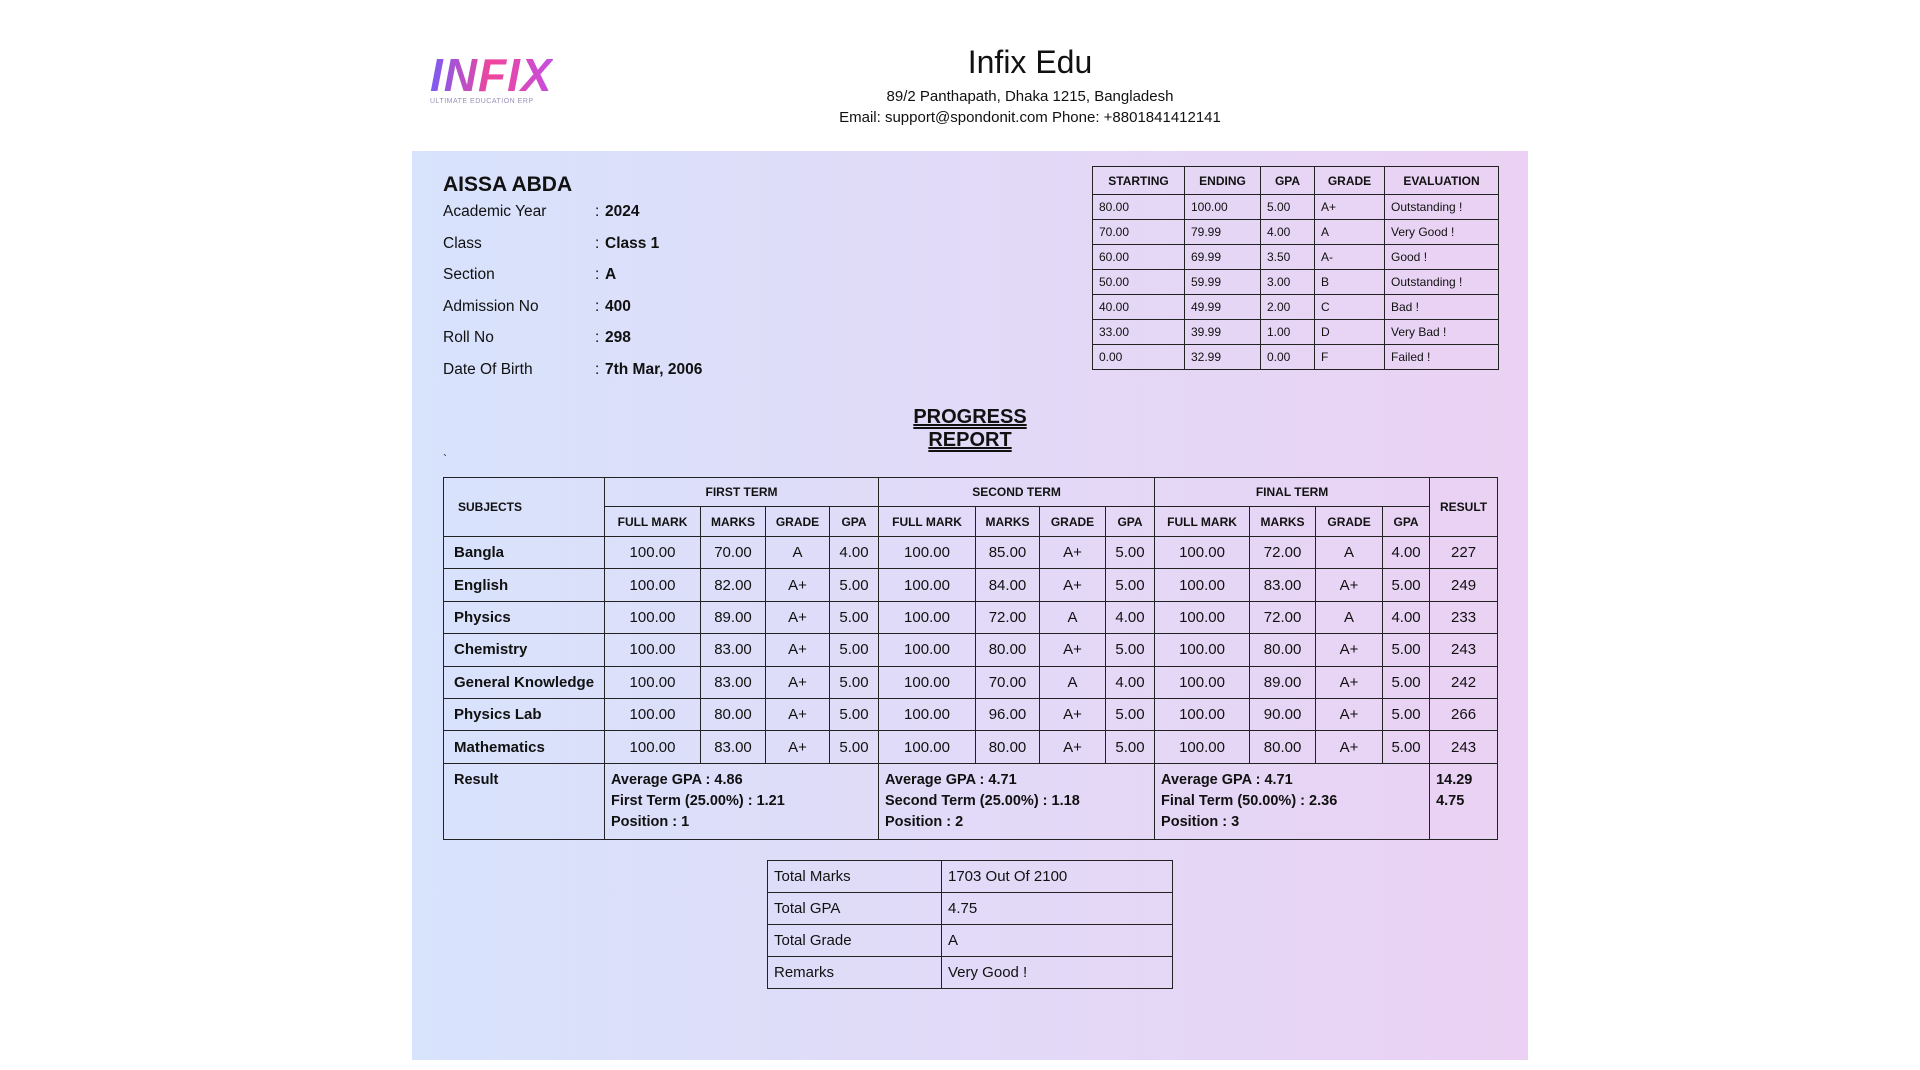  What do you see at coordinates (1287, 307) in the screenshot?
I see `cell: 2.00` at bounding box center [1287, 307].